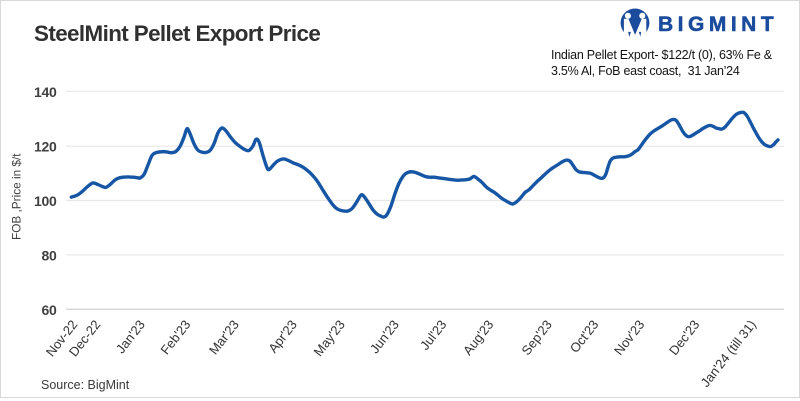 This screenshot has height=401, width=800. I want to click on svg-text: FOB ,Price in $/t, so click(17, 196).